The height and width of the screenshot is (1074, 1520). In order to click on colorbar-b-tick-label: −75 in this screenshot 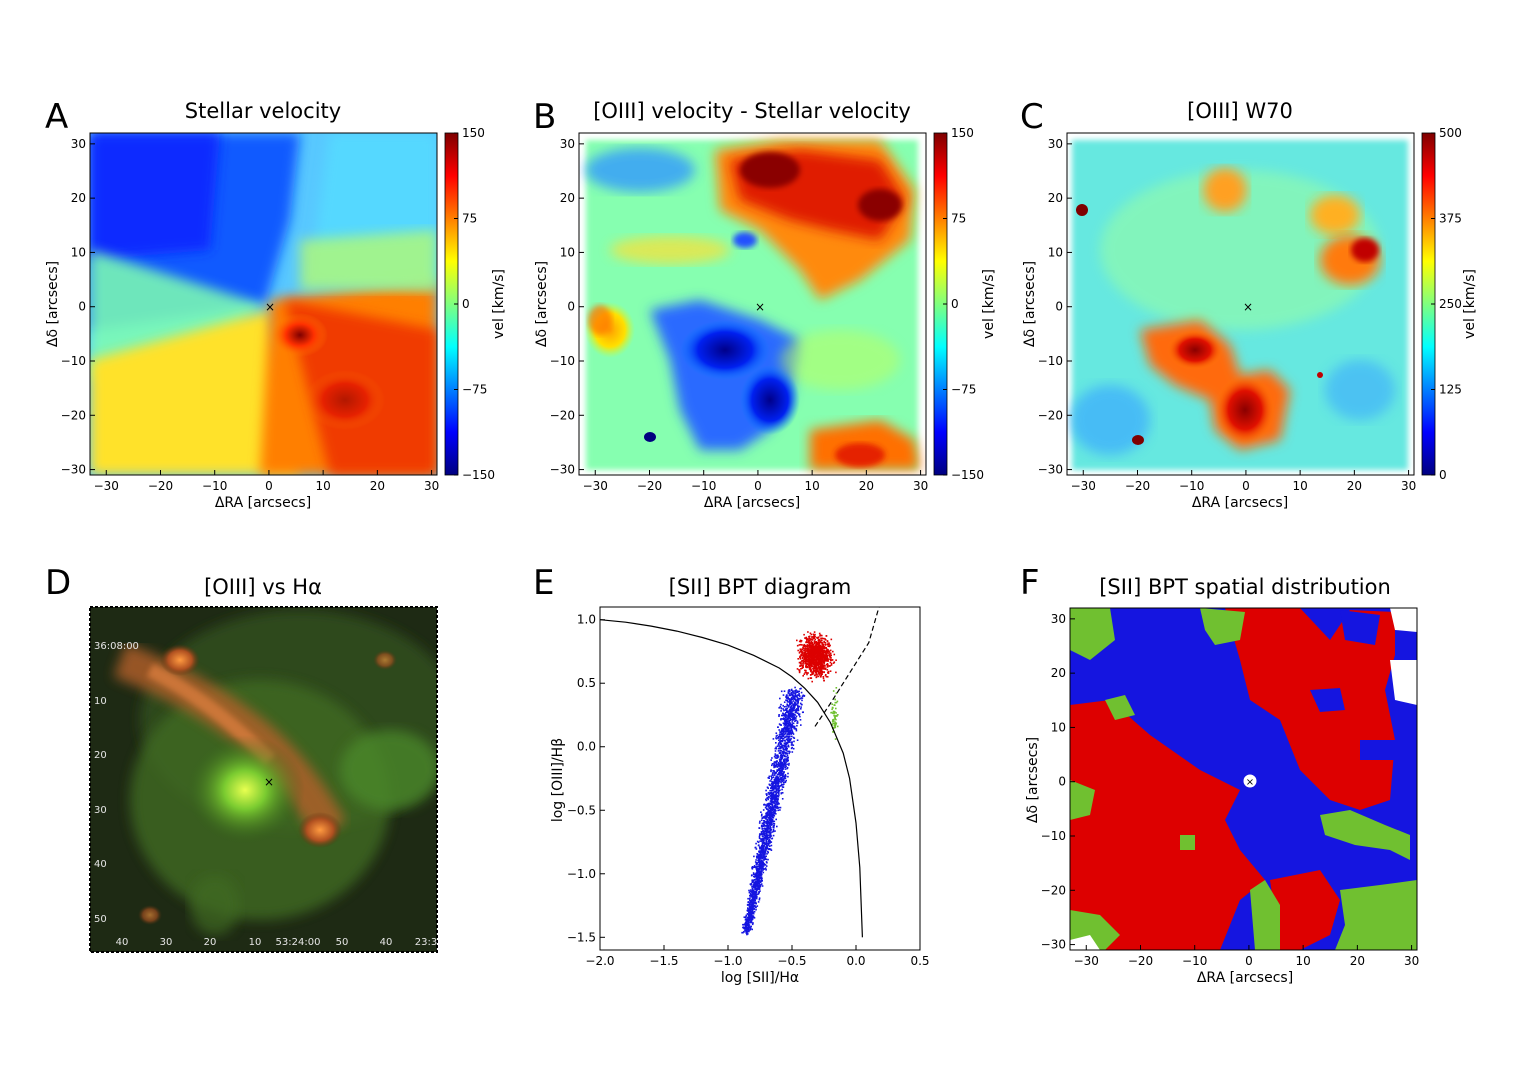, I will do `click(963, 390)`.